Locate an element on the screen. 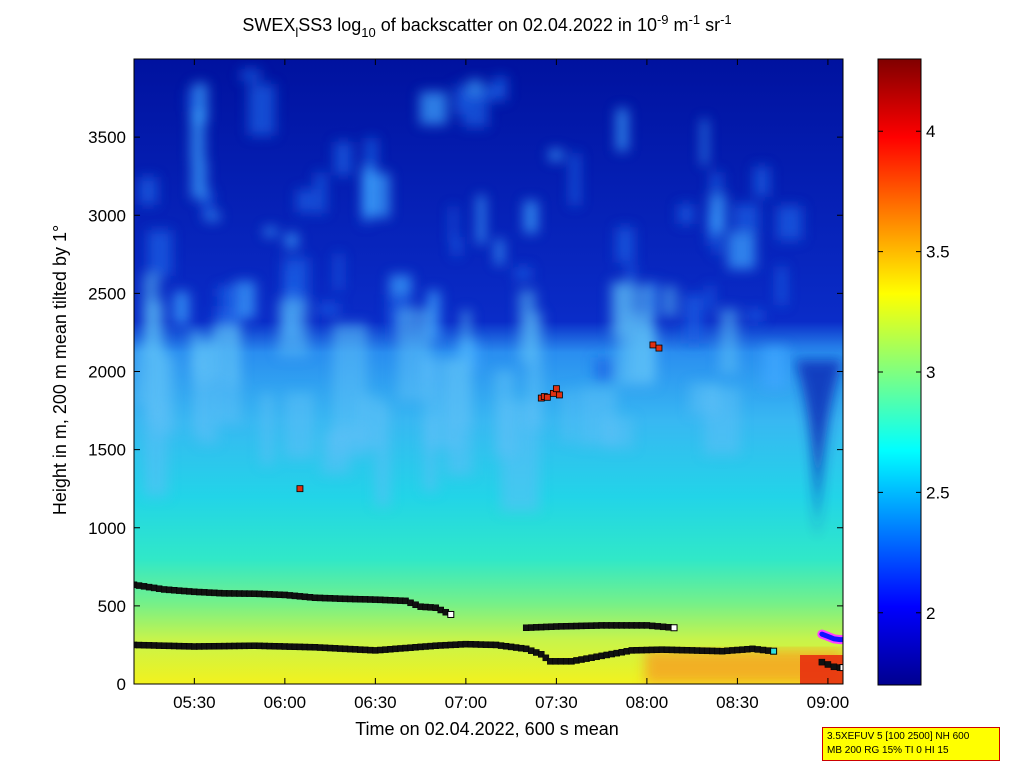 This screenshot has height=767, width=1023. colorbar-ticks: 2 2.5 3 3.5 4 is located at coordinates (914, 372).